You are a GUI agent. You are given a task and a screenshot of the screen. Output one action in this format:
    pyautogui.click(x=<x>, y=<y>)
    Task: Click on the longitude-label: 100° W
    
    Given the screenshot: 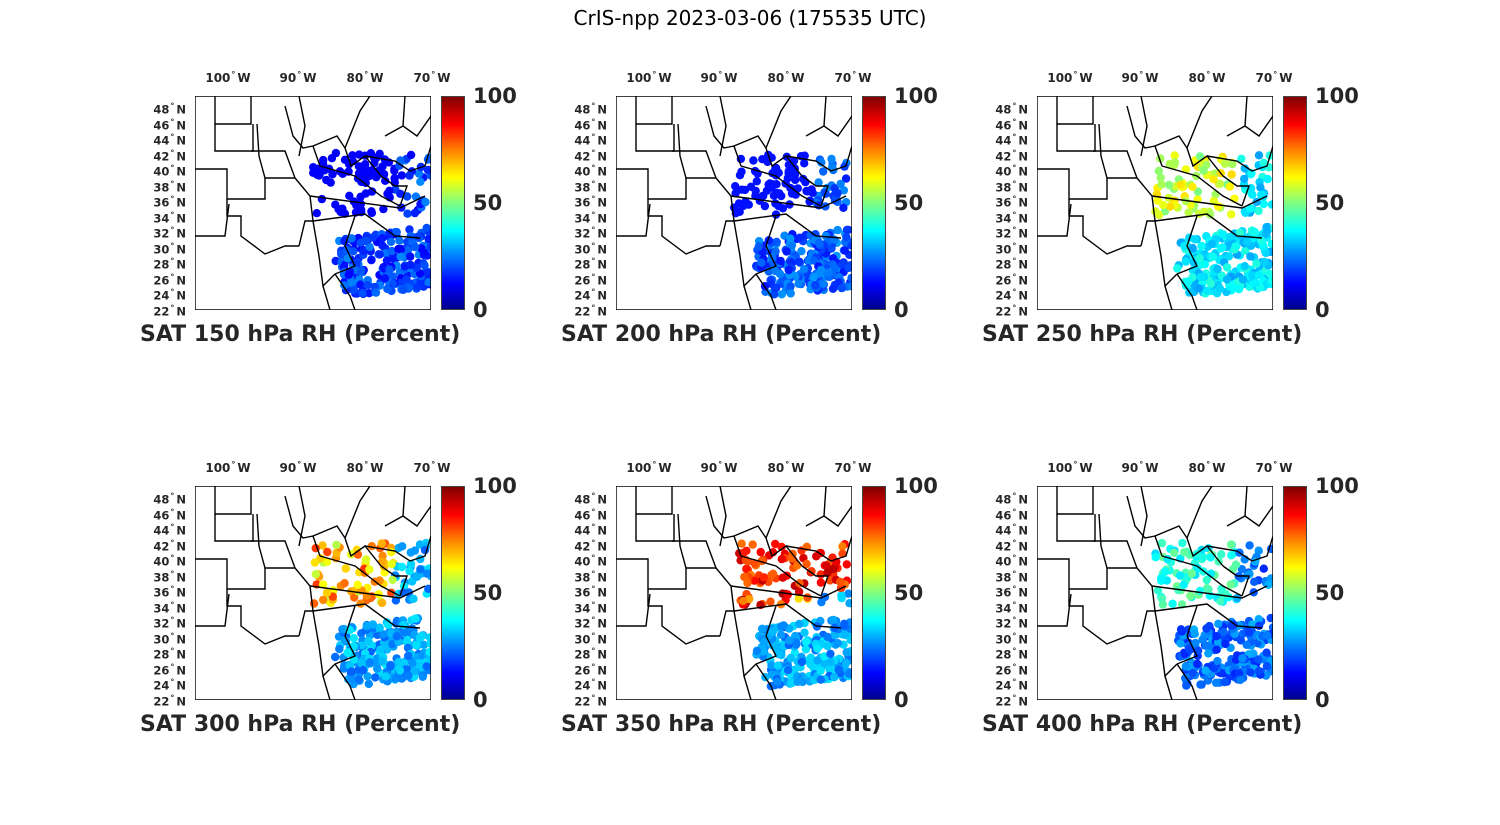 What is the action you would take?
    pyautogui.click(x=1070, y=467)
    